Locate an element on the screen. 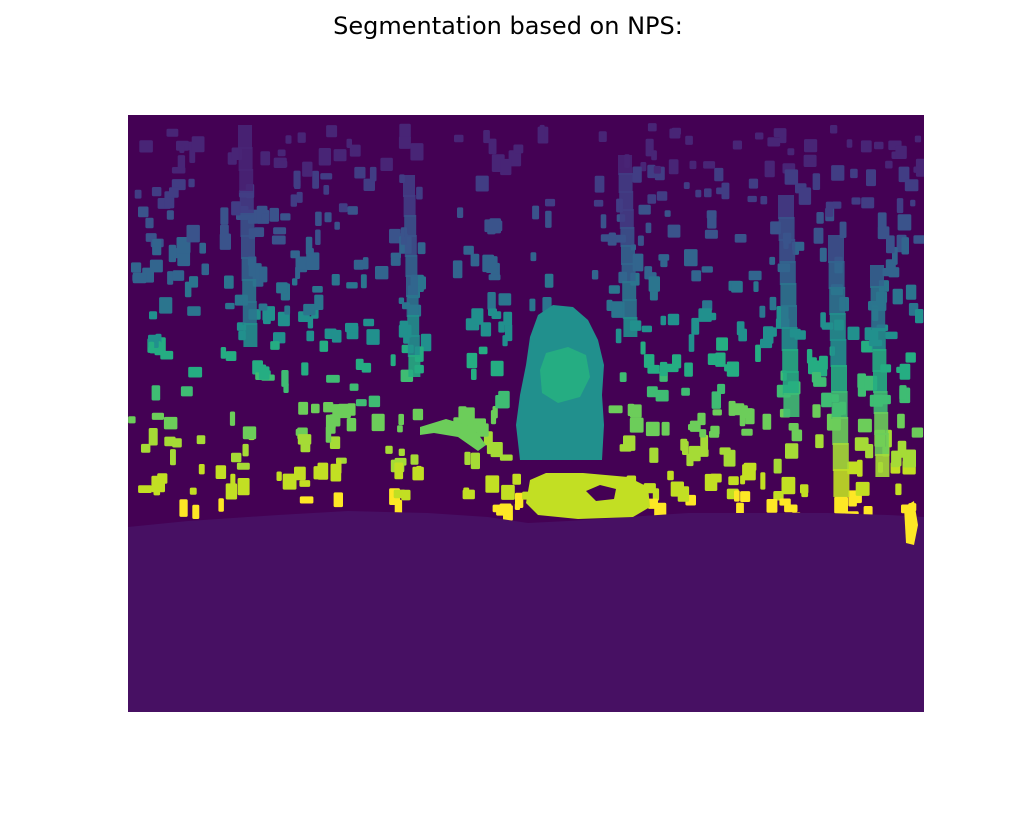  segmentation-objects is located at coordinates (669, 425).